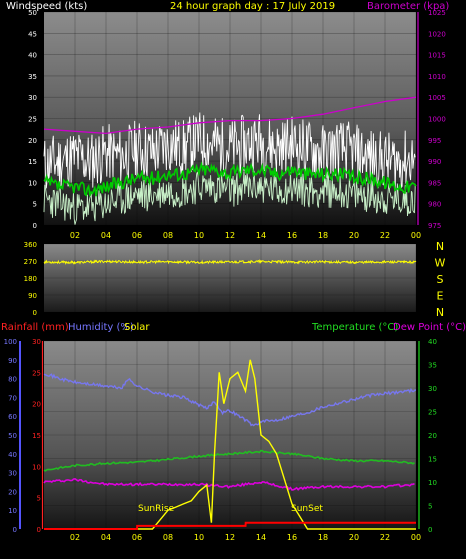 This screenshot has height=559, width=466. What do you see at coordinates (434, 162) in the screenshot?
I see `y-right-tick-label: 990` at bounding box center [434, 162].